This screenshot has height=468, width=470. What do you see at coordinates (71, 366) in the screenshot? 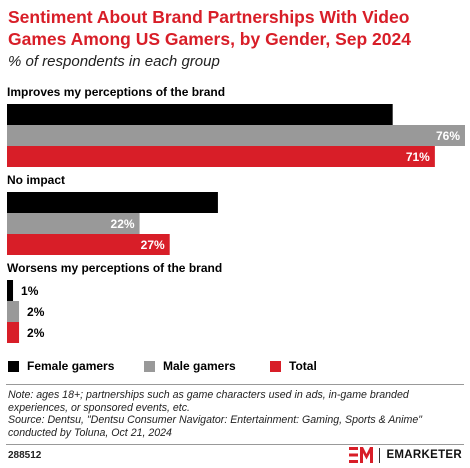
I see `legend-label-female: Female gamers` at bounding box center [71, 366].